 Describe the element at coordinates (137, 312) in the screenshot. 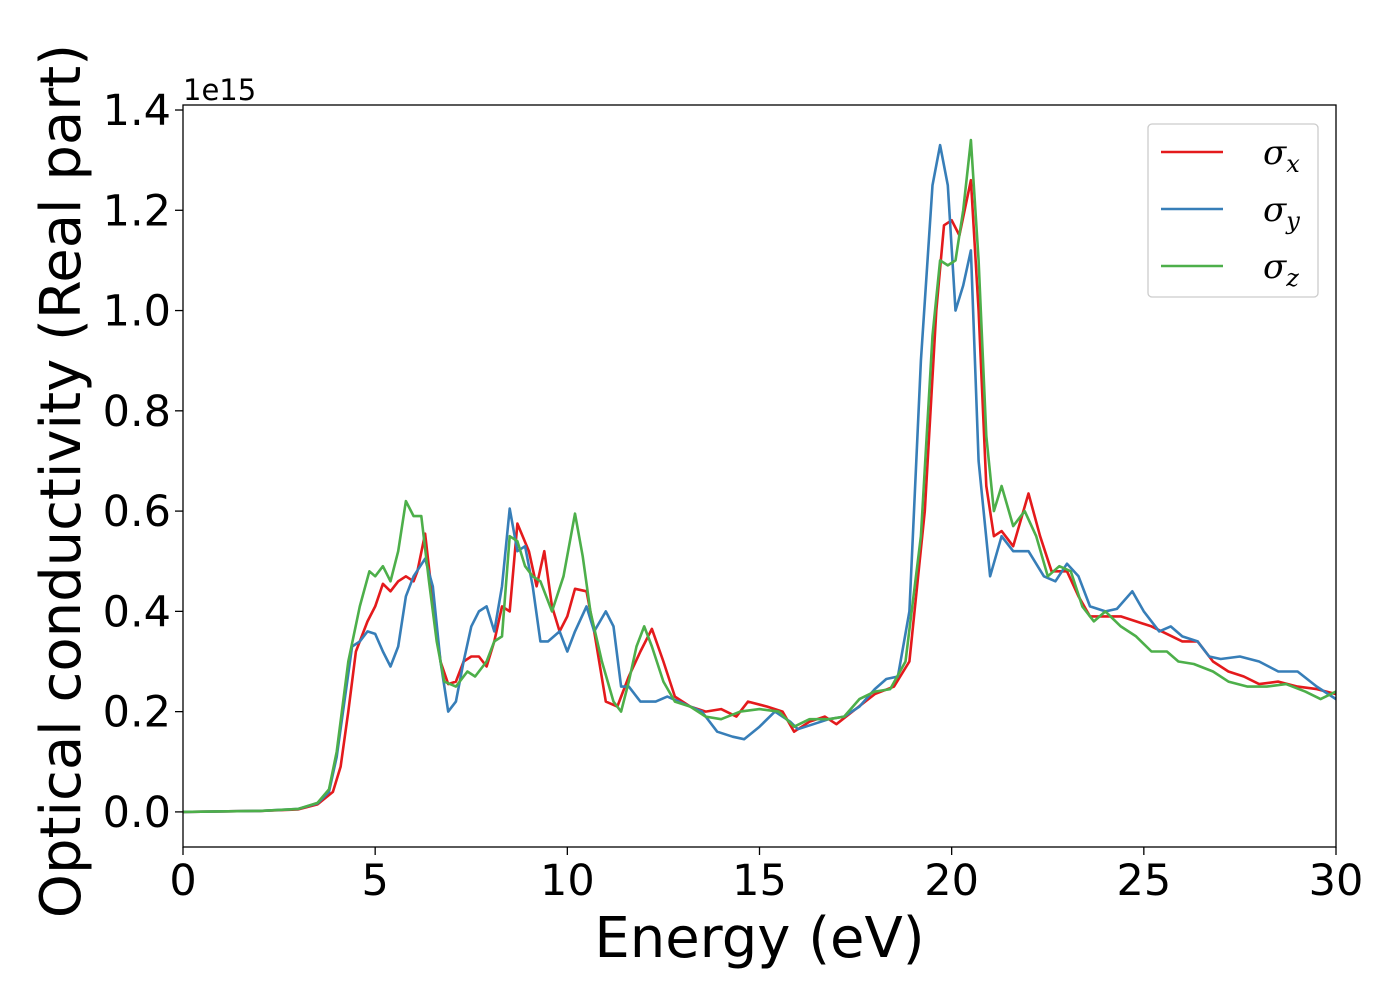

I see `y-tick-label: 1.0` at that location.